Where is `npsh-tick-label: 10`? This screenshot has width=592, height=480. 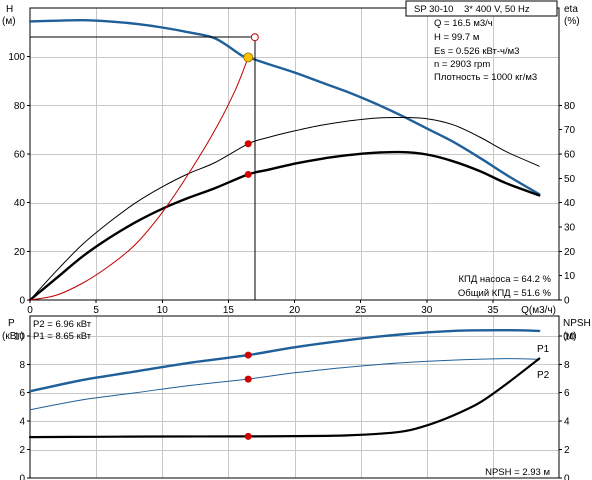
npsh-tick-label: 10 is located at coordinates (570, 336).